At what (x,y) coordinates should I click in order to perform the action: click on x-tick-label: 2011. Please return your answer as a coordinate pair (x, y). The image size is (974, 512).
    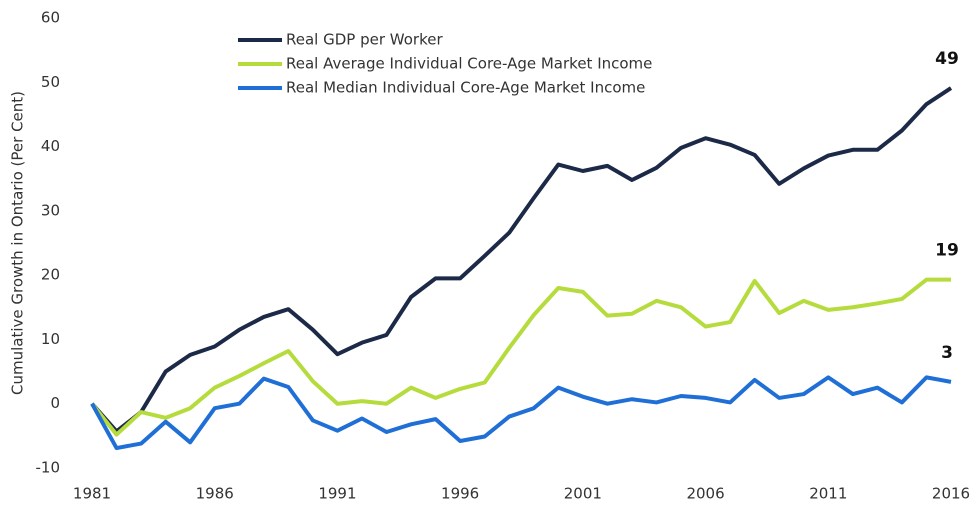
    Looking at the image, I should click on (828, 494).